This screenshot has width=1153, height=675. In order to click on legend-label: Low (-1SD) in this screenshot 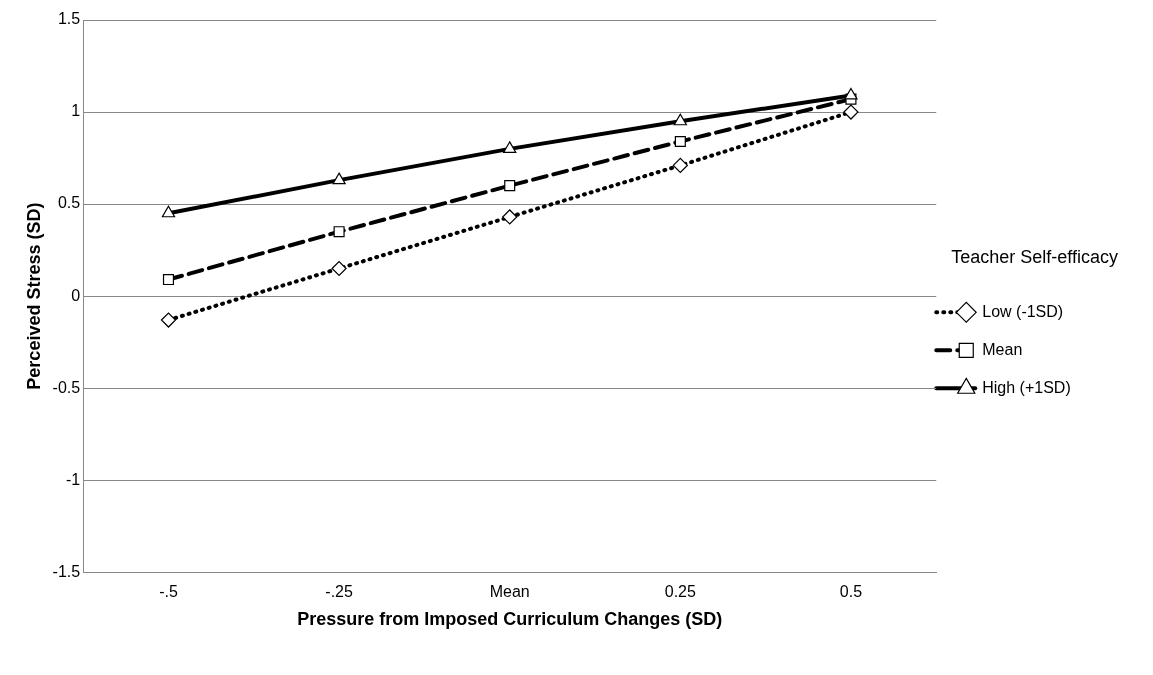, I will do `click(1023, 311)`.